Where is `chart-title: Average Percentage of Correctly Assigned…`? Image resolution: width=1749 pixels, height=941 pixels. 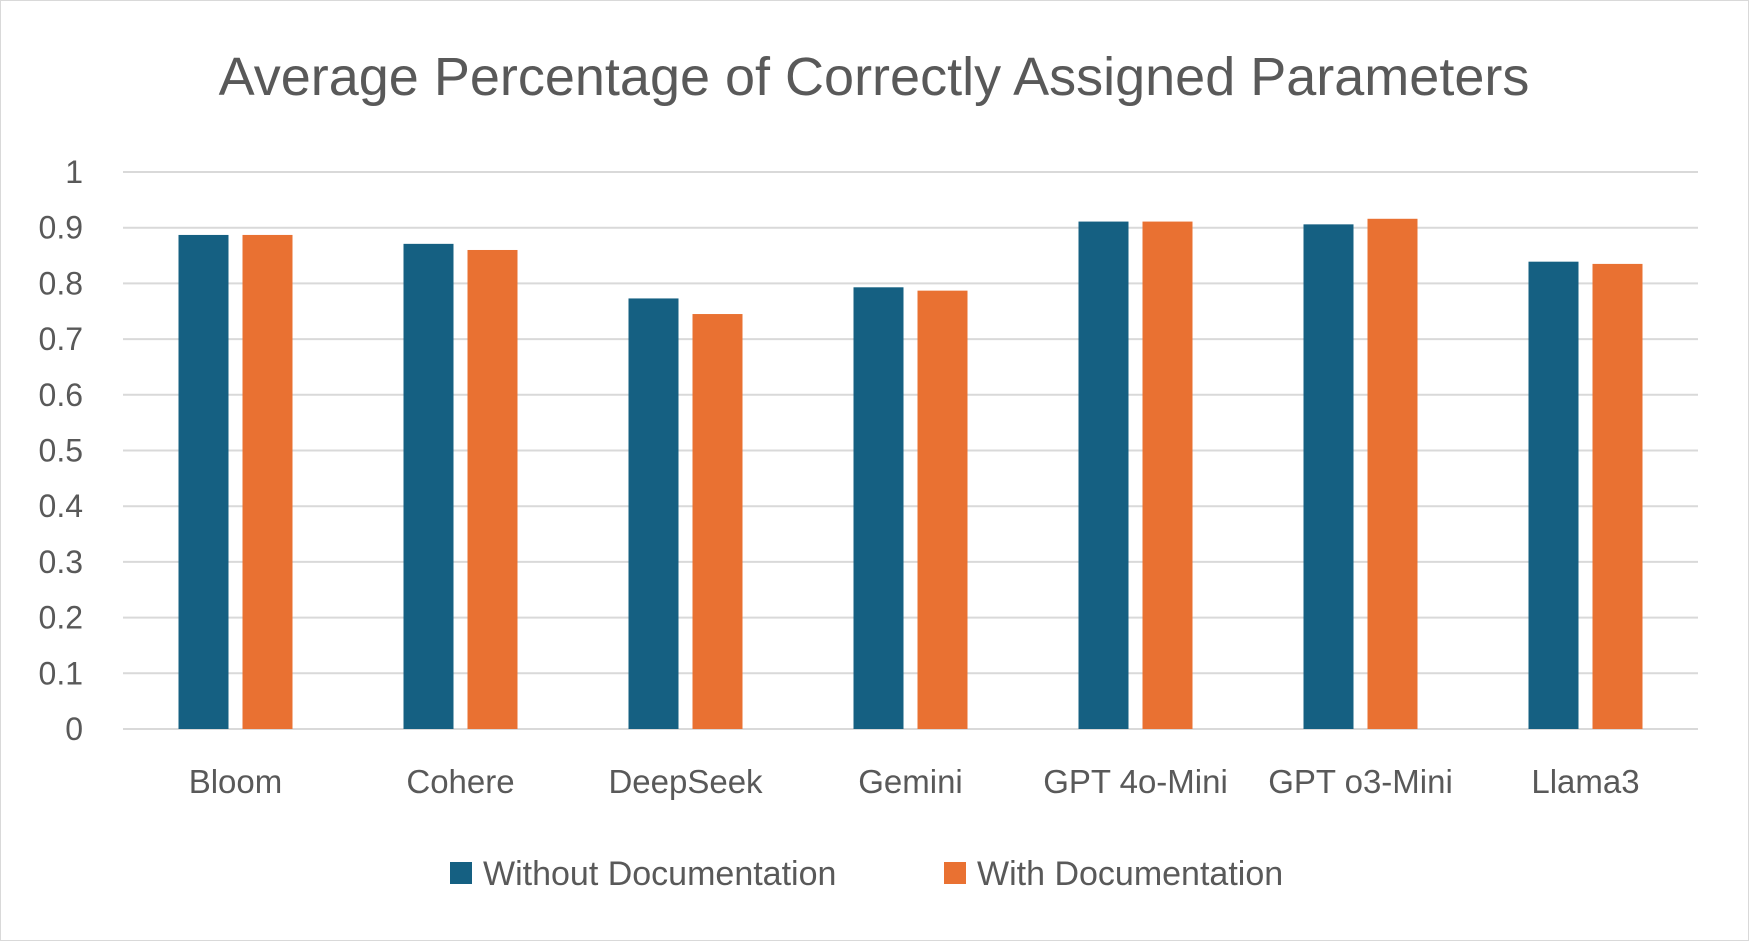 chart-title: Average Percentage of Correctly Assigned… is located at coordinates (874, 77).